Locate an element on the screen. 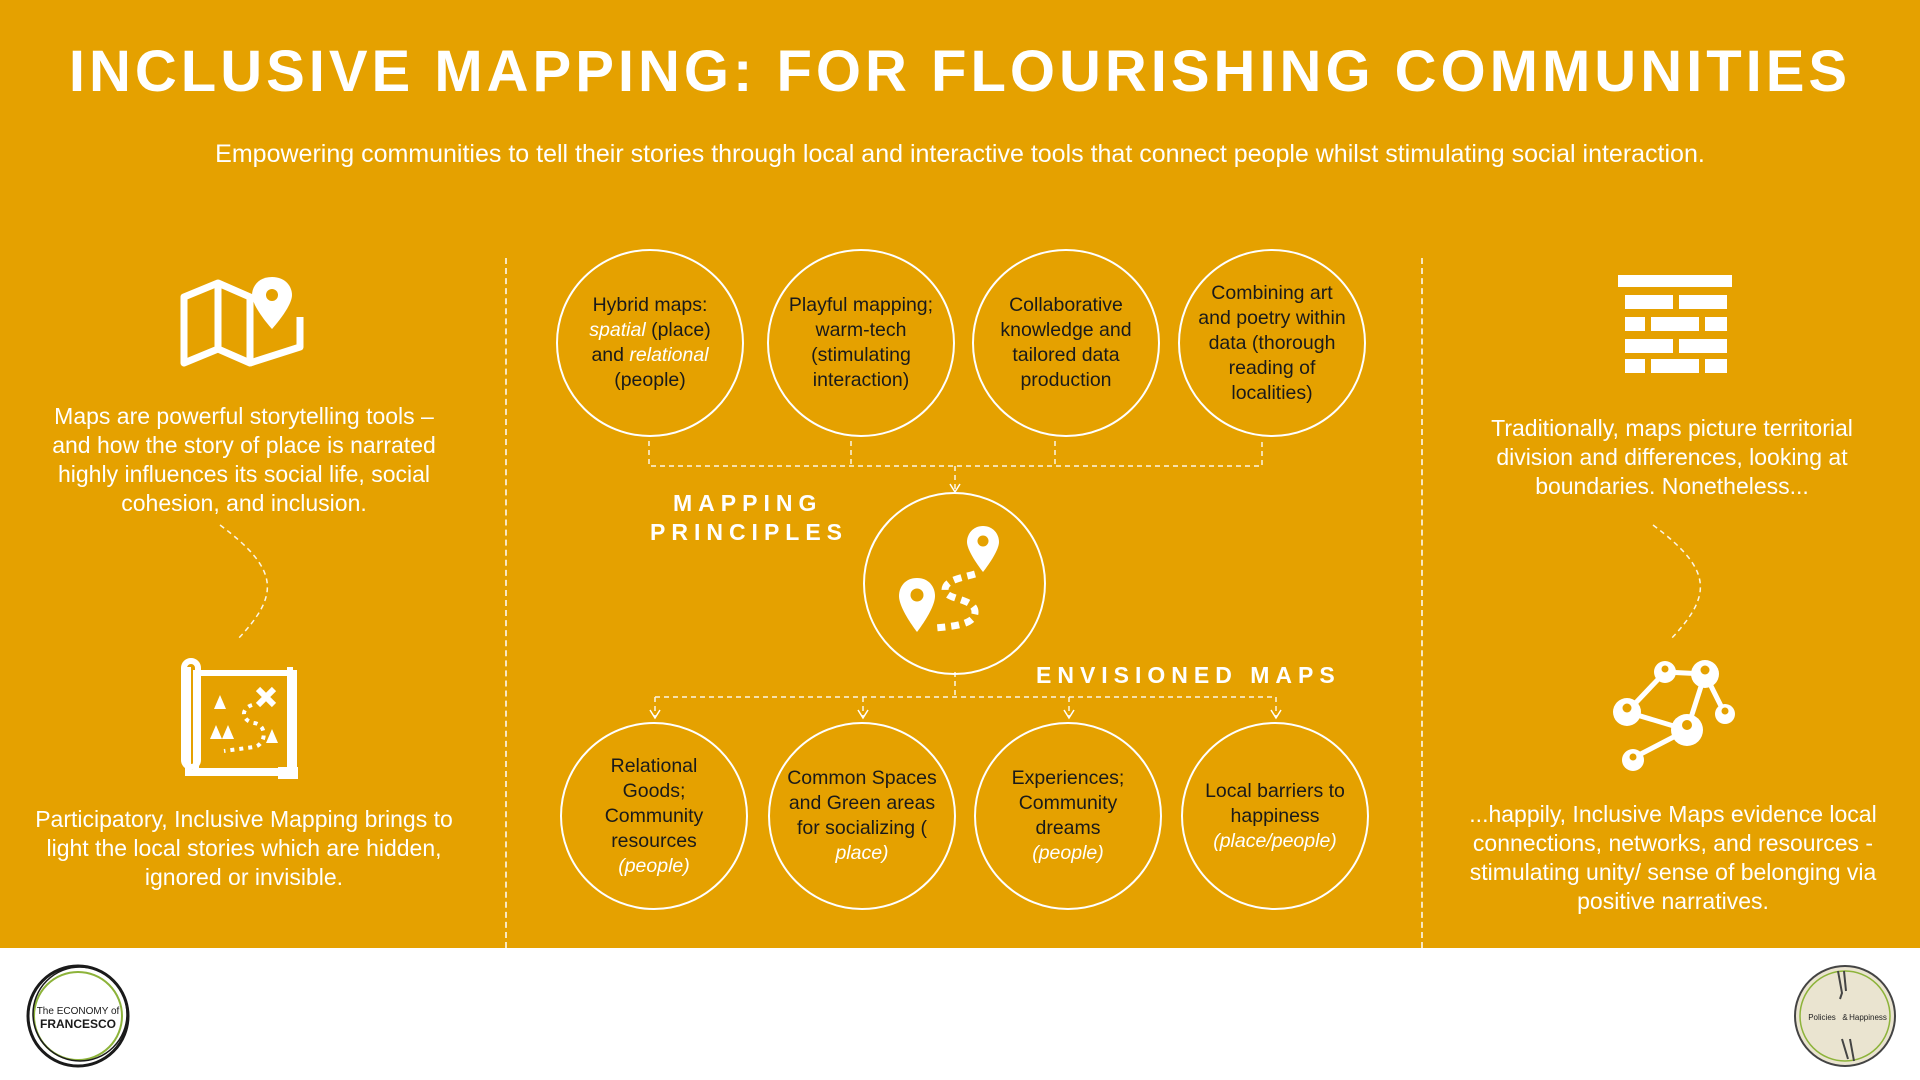 This screenshot has height=1080, width=1920. route-pins-icon is located at coordinates (948, 578).